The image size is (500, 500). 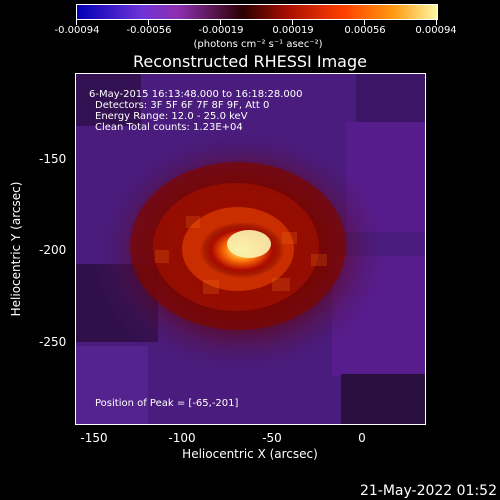 I want to click on y-tick-label: -150, so click(x=53, y=159).